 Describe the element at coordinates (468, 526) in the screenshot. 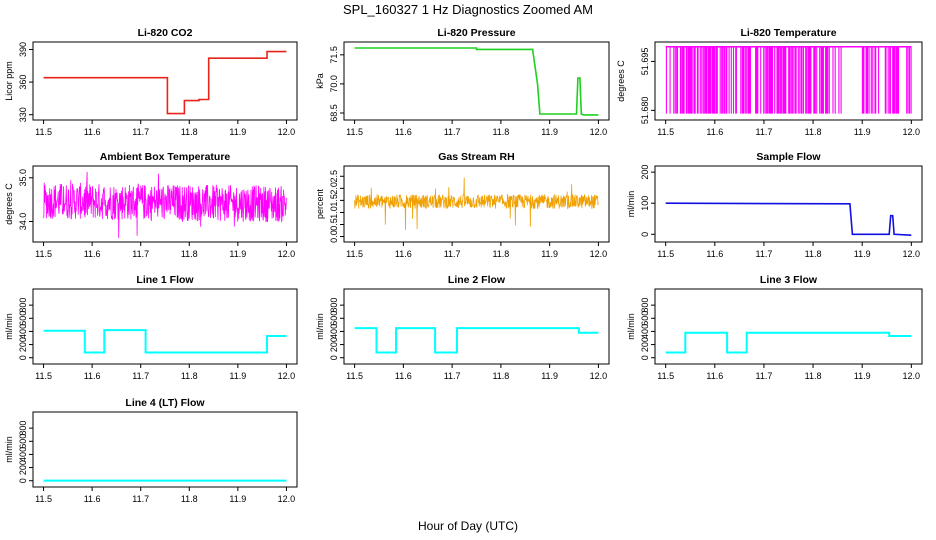

I see `figure-xlabel: Hour of Day (UTC)` at that location.